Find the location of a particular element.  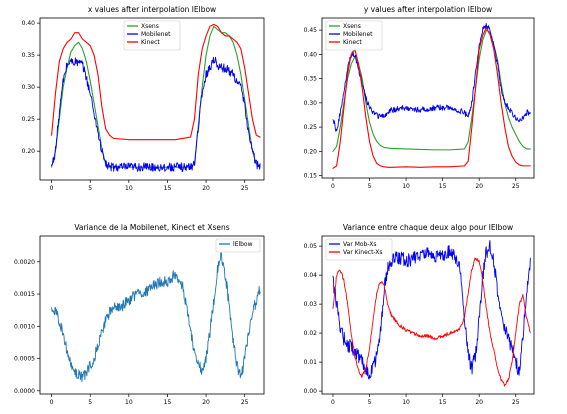

chart-title: x values after interpolation lElbow is located at coordinates (152, 9).